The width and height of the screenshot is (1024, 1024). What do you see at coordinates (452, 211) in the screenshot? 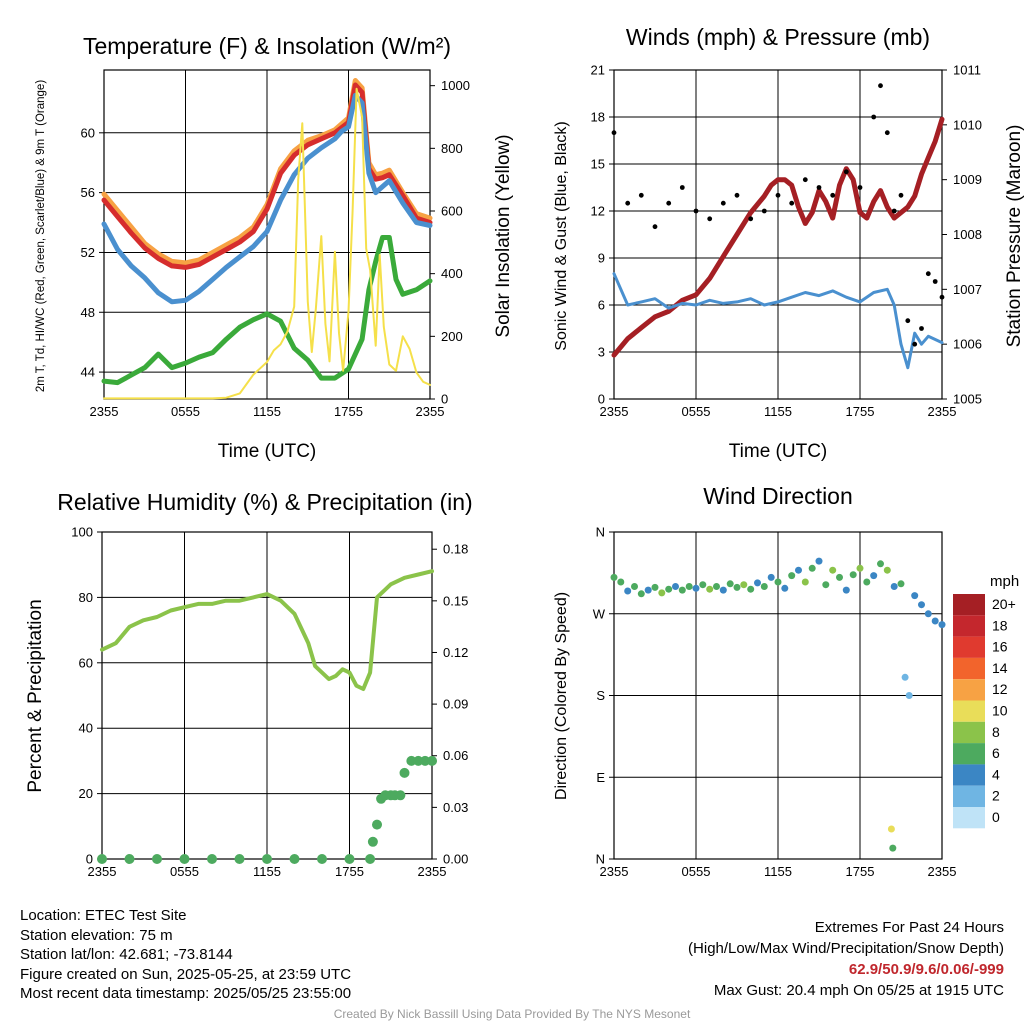
I see `temp-y2-tick-label: 600` at bounding box center [452, 211].